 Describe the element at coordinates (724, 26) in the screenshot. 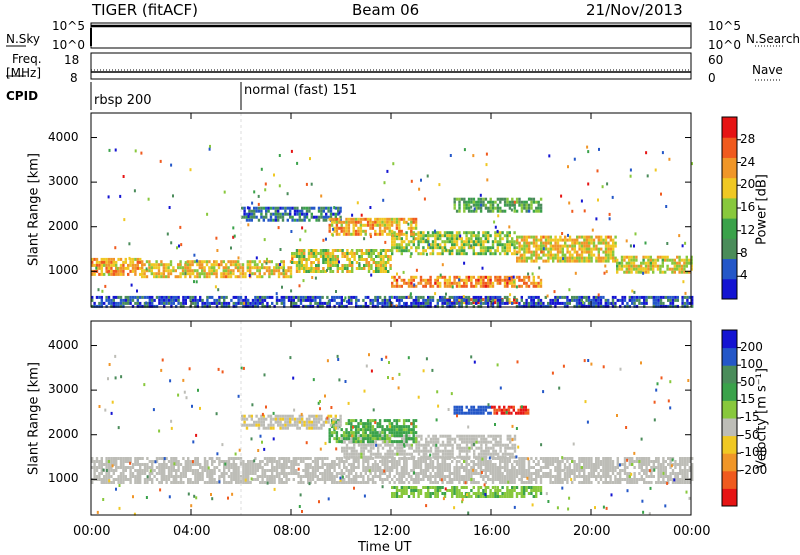

I see `nsearch-tick-high: 10^5` at that location.